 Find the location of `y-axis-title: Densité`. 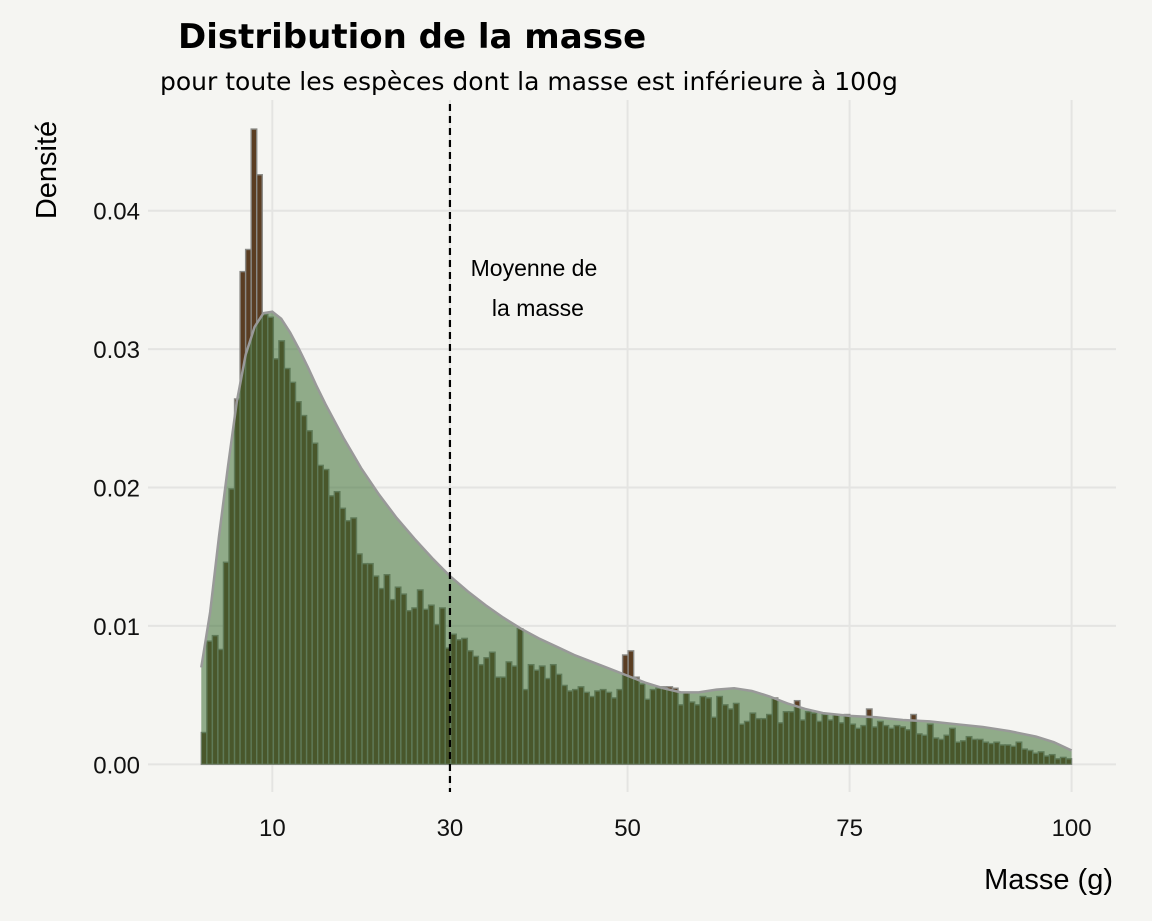

y-axis-title: Densité is located at coordinates (47, 170).